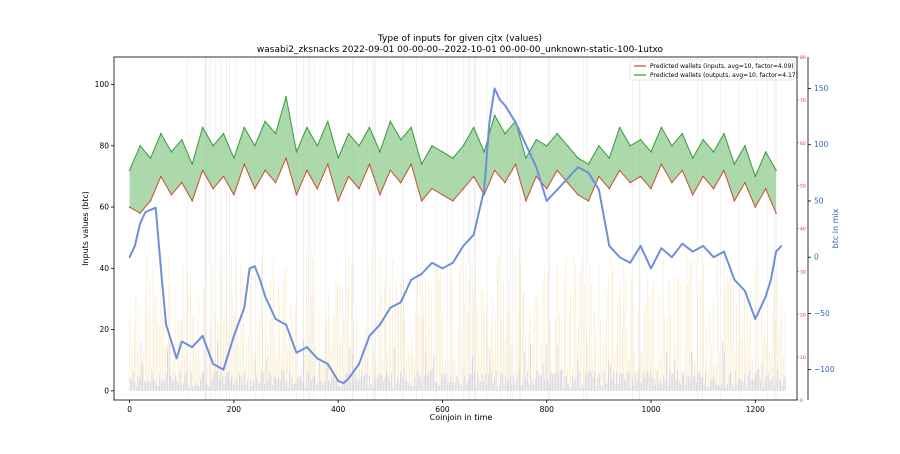 The image size is (900, 454). I want to click on y-tick-label: 60, so click(104, 207).